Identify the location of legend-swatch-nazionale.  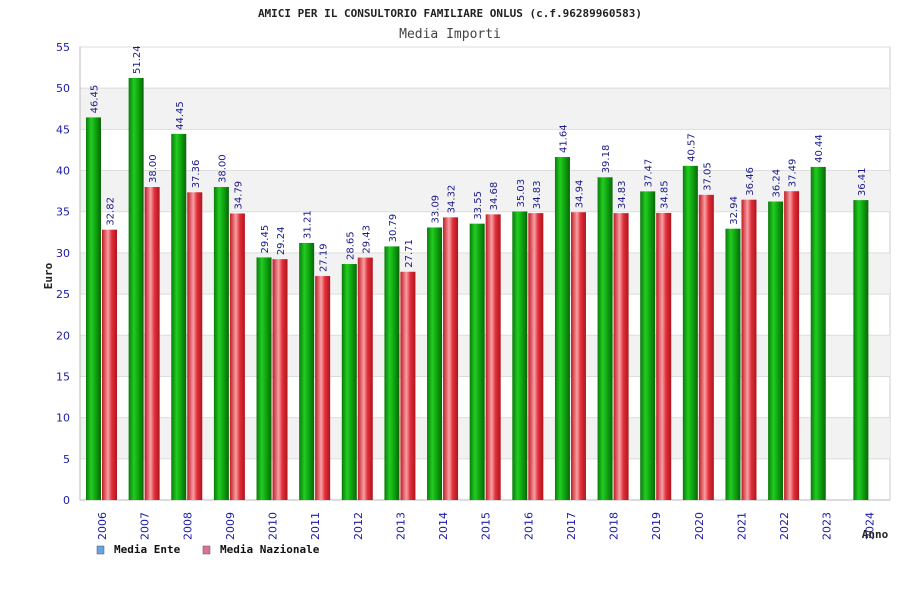
(206, 550).